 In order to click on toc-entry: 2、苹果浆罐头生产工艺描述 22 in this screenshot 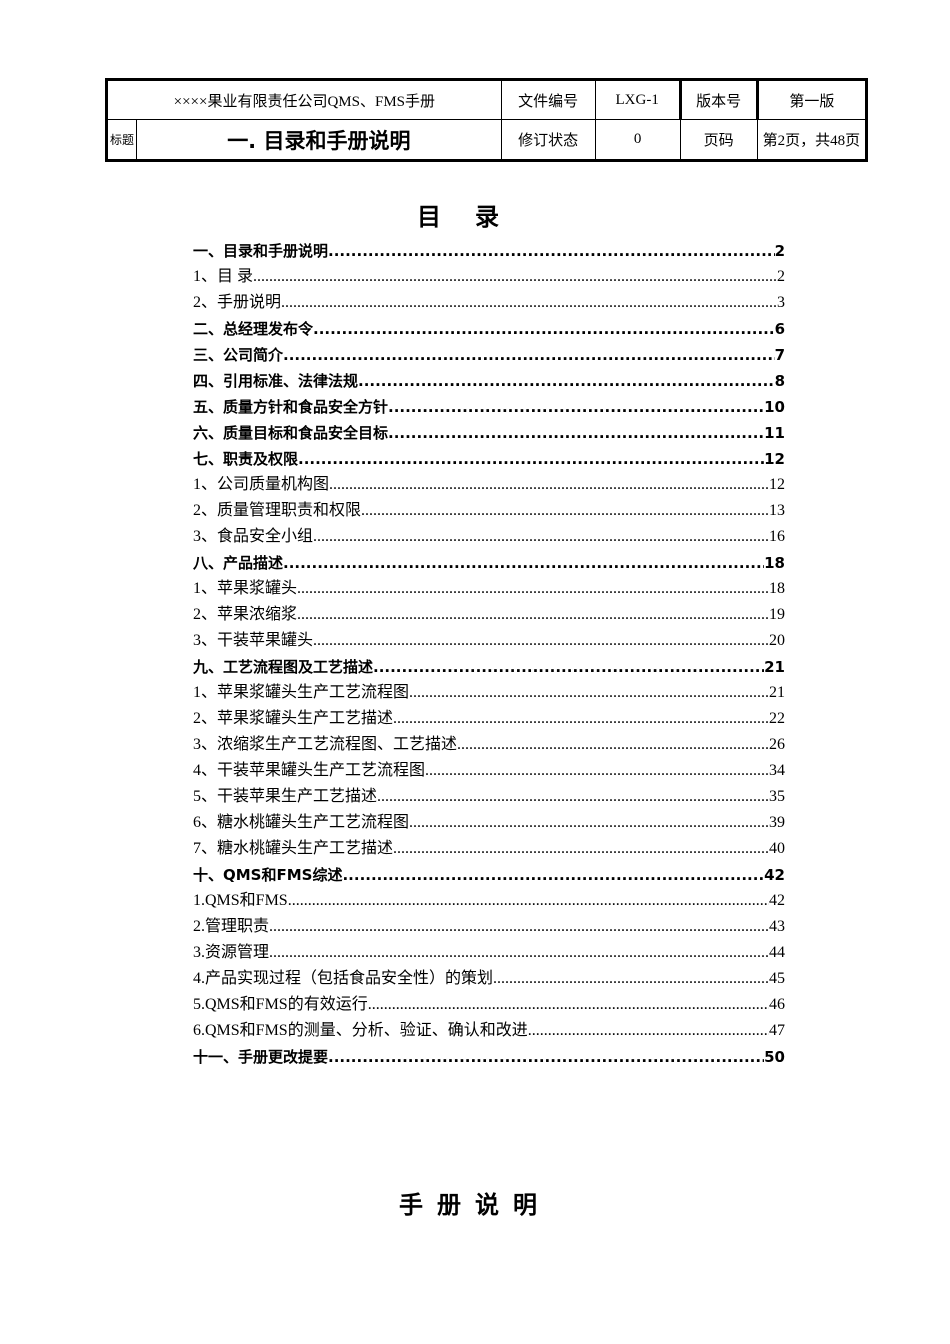, I will do `click(489, 719)`.